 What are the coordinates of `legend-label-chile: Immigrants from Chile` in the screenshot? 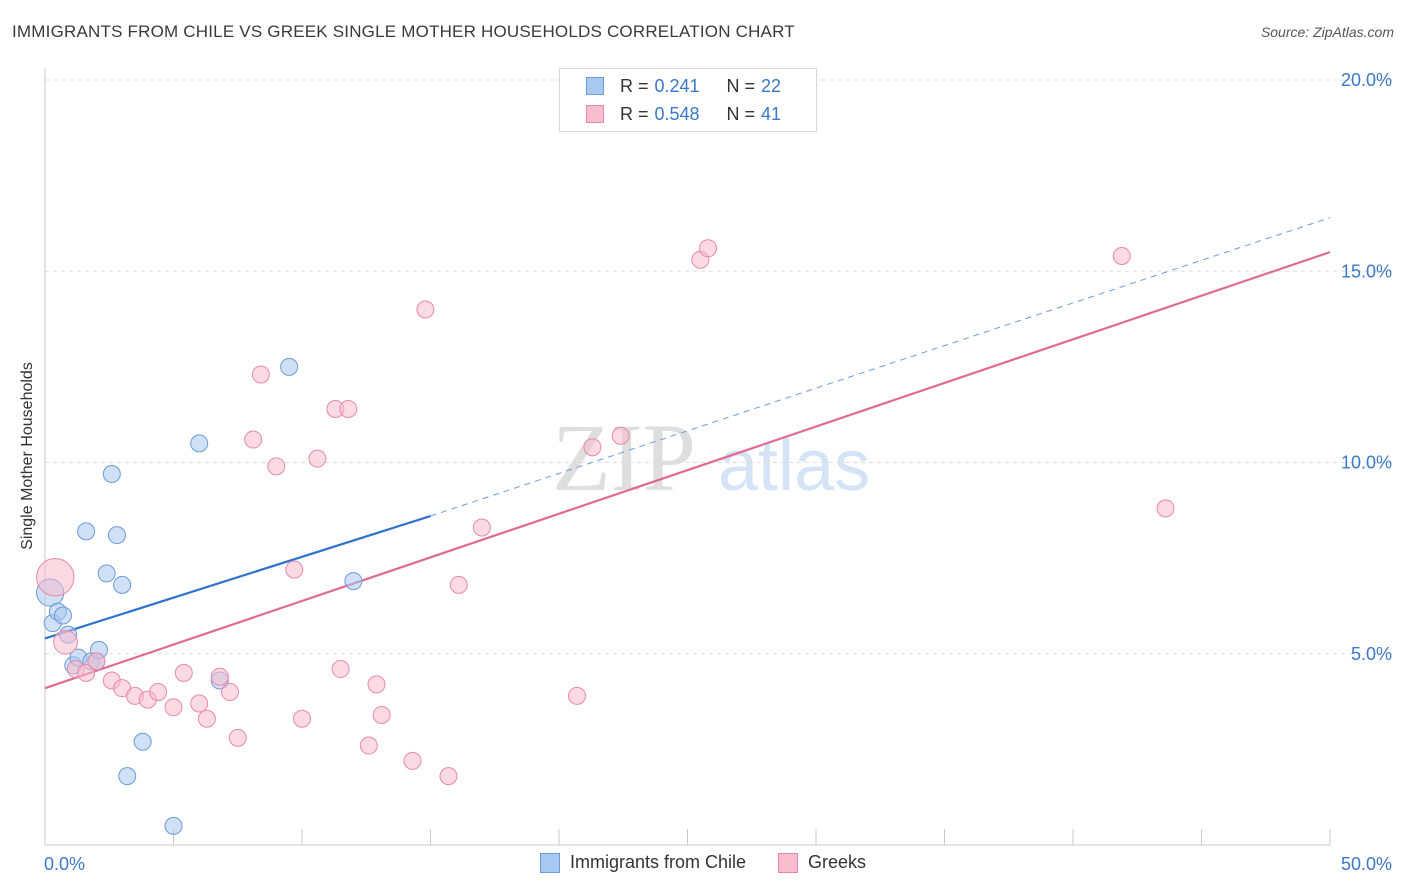 It's located at (657, 862).